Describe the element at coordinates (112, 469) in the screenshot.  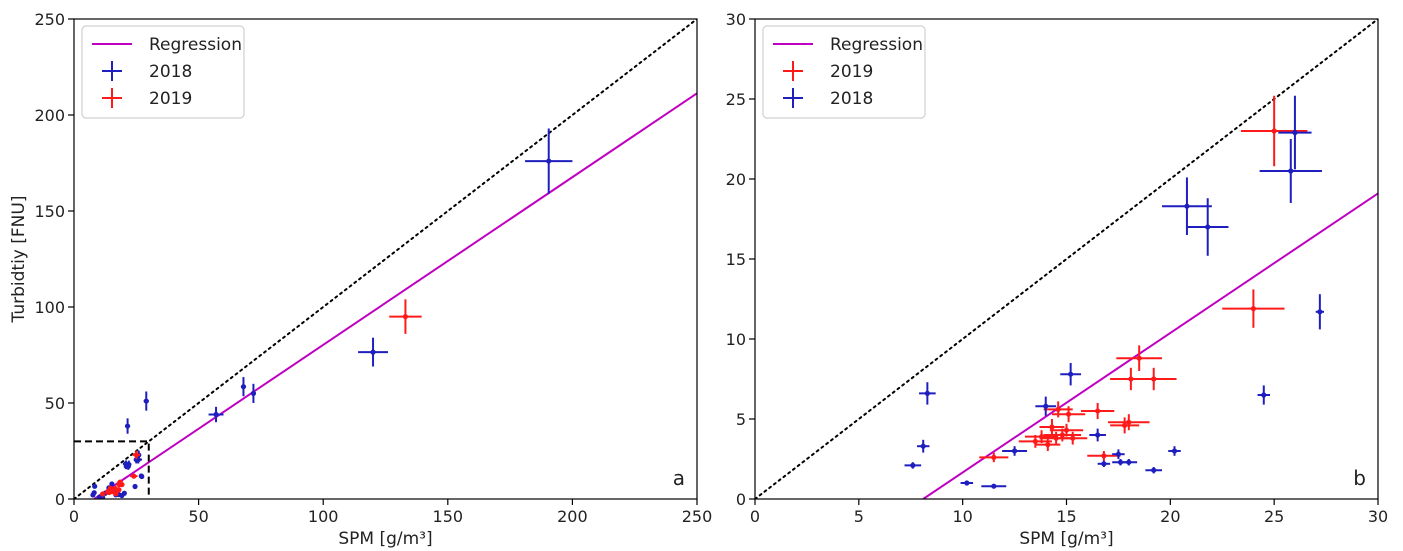
I see `inset-zoom-box` at that location.